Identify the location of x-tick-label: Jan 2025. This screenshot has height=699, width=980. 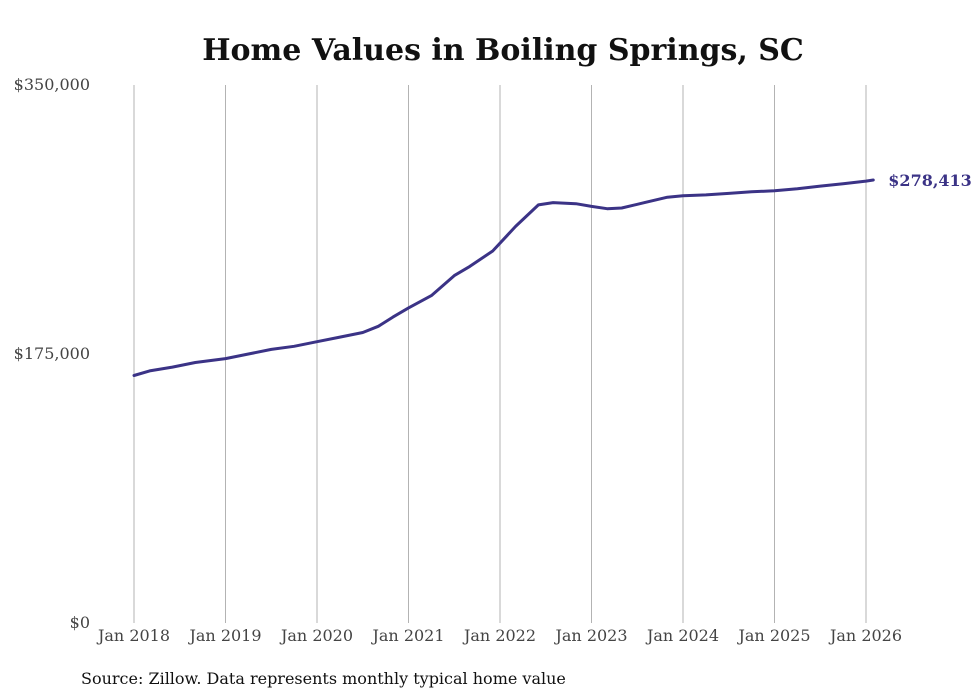
(773, 635).